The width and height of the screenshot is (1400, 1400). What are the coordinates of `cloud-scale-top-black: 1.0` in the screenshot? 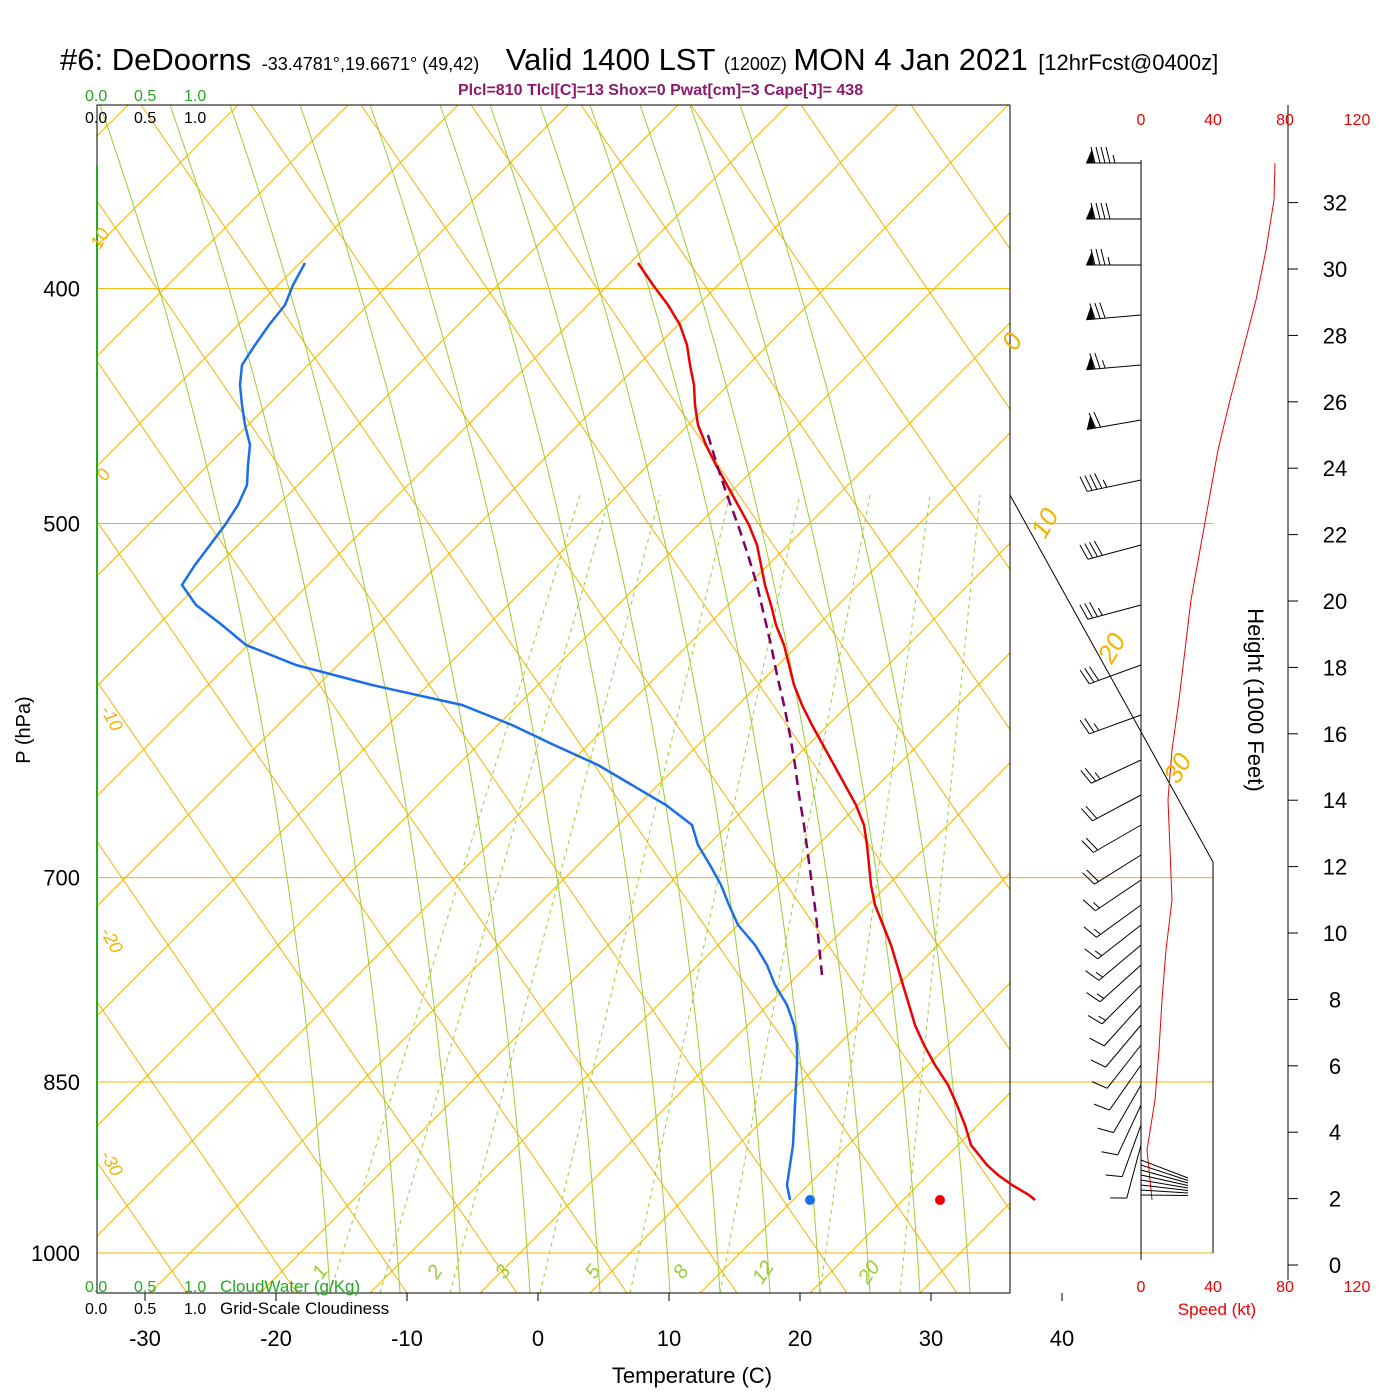 It's located at (195, 118).